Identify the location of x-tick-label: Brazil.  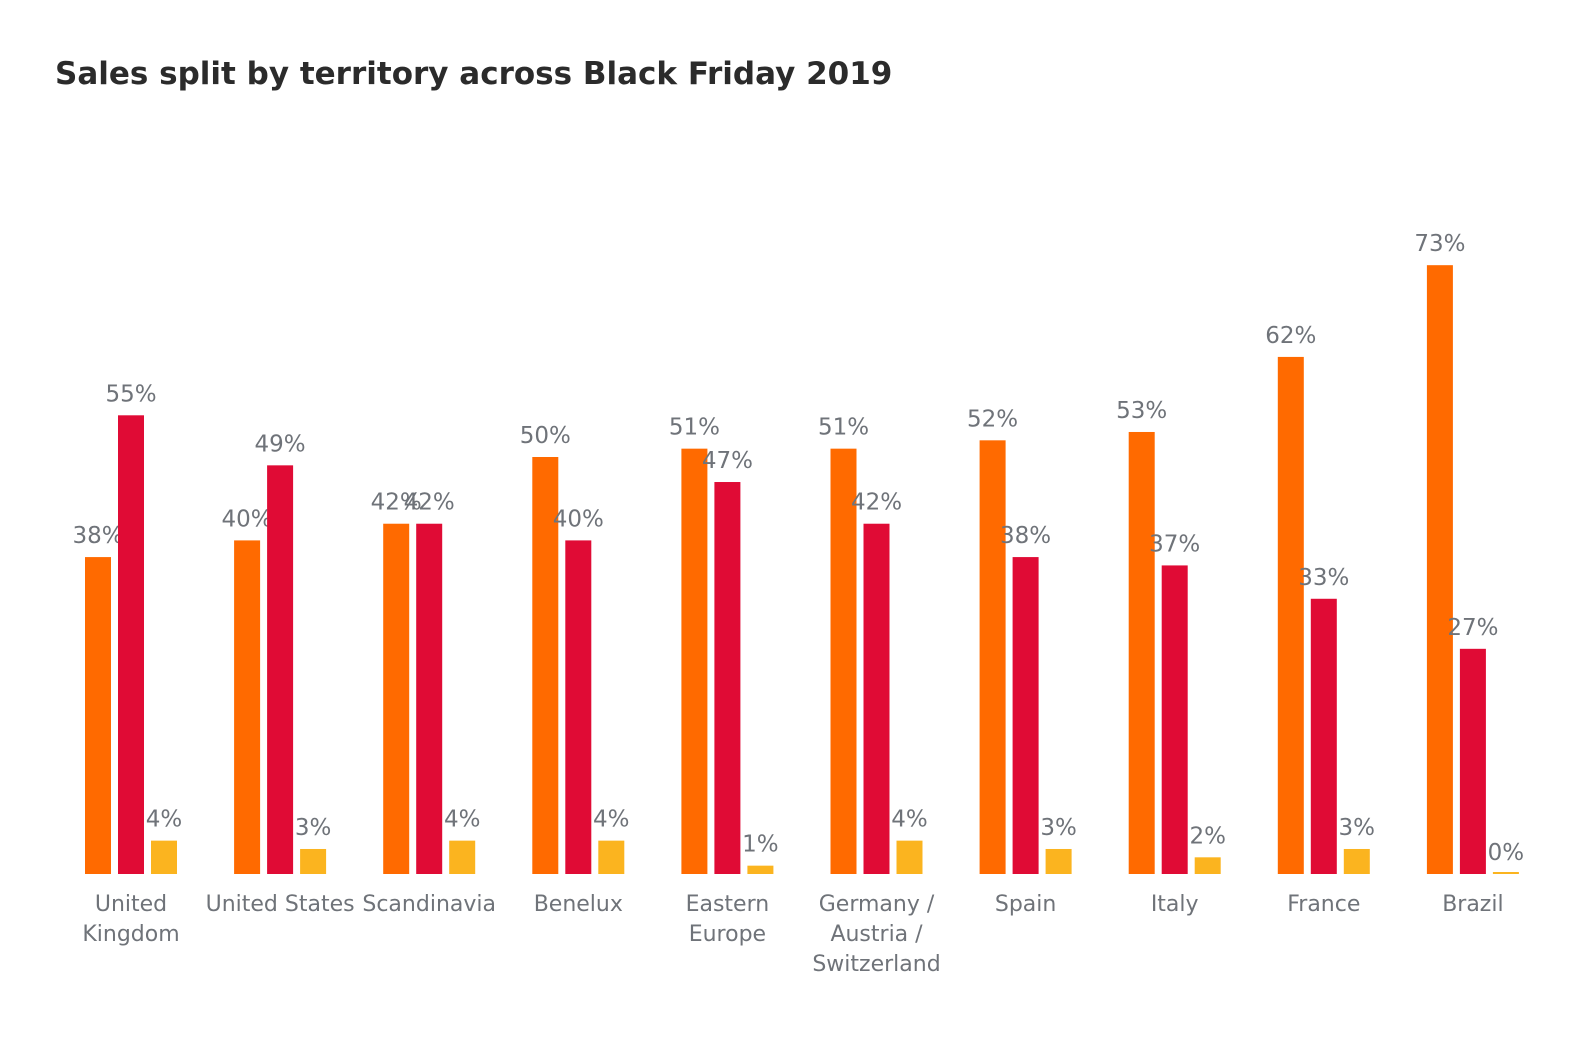
(1473, 904).